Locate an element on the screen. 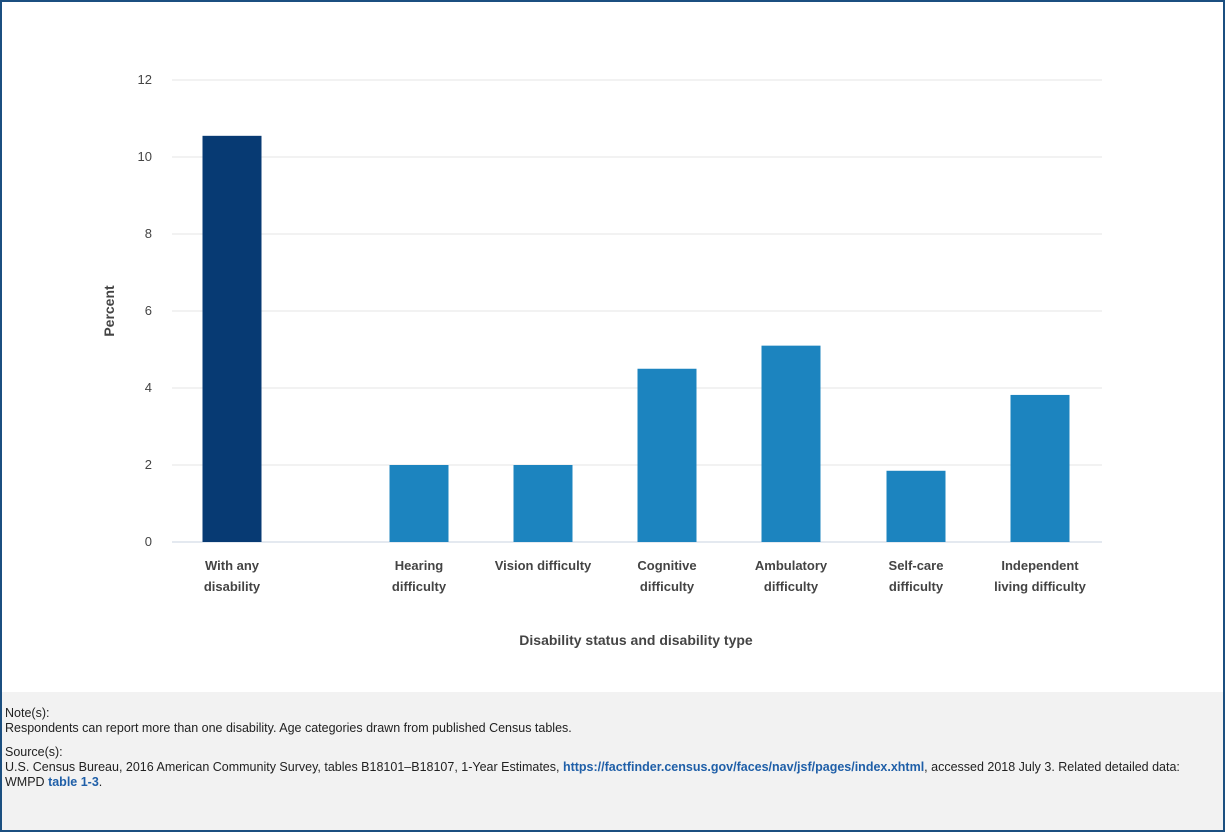 This screenshot has height=832, width=1225. source-text-end: . is located at coordinates (100, 782).